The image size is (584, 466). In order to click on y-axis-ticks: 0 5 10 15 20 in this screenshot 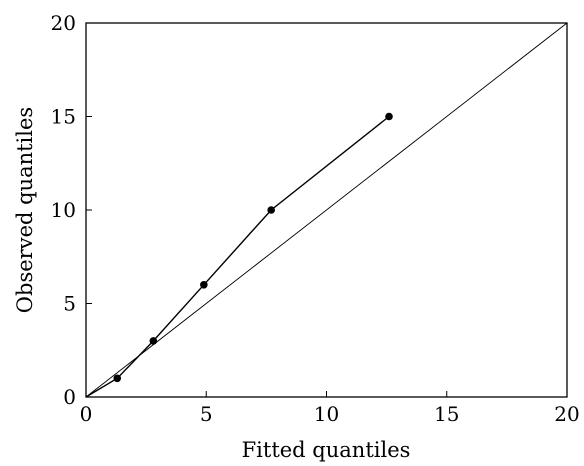, I will do `click(71, 210)`.